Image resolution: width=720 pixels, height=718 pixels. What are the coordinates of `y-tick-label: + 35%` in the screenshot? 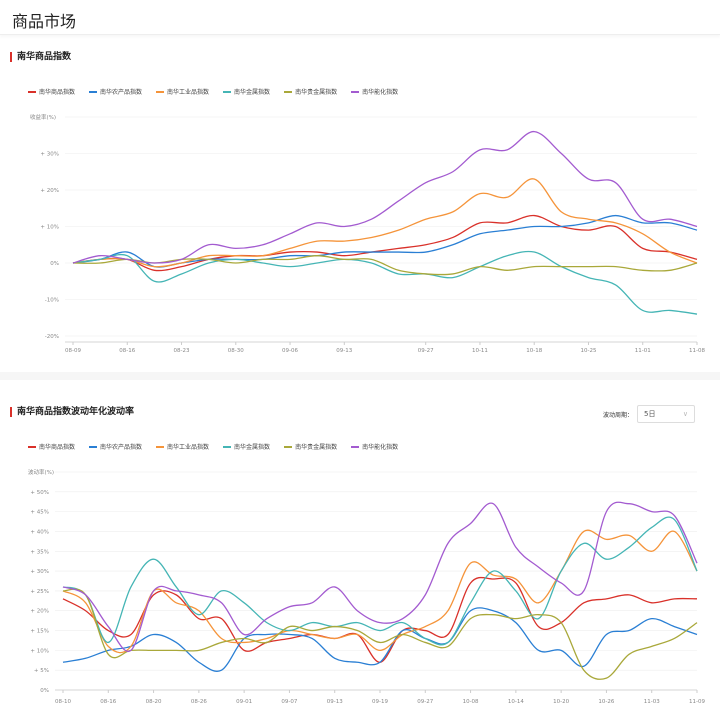 It's located at (39, 552).